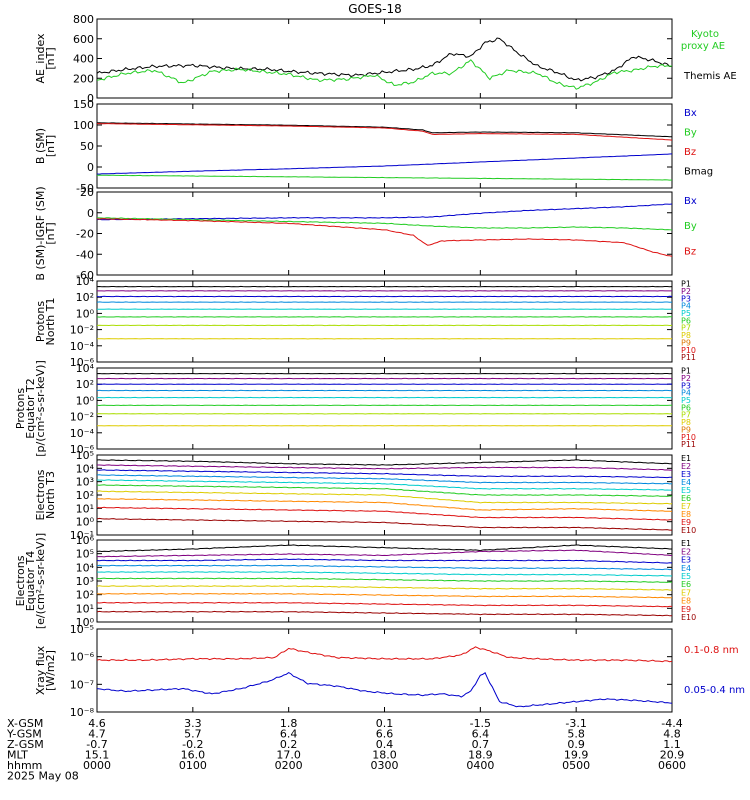  Describe the element at coordinates (690, 152) in the screenshot. I see `legend-bz: Bz` at that location.